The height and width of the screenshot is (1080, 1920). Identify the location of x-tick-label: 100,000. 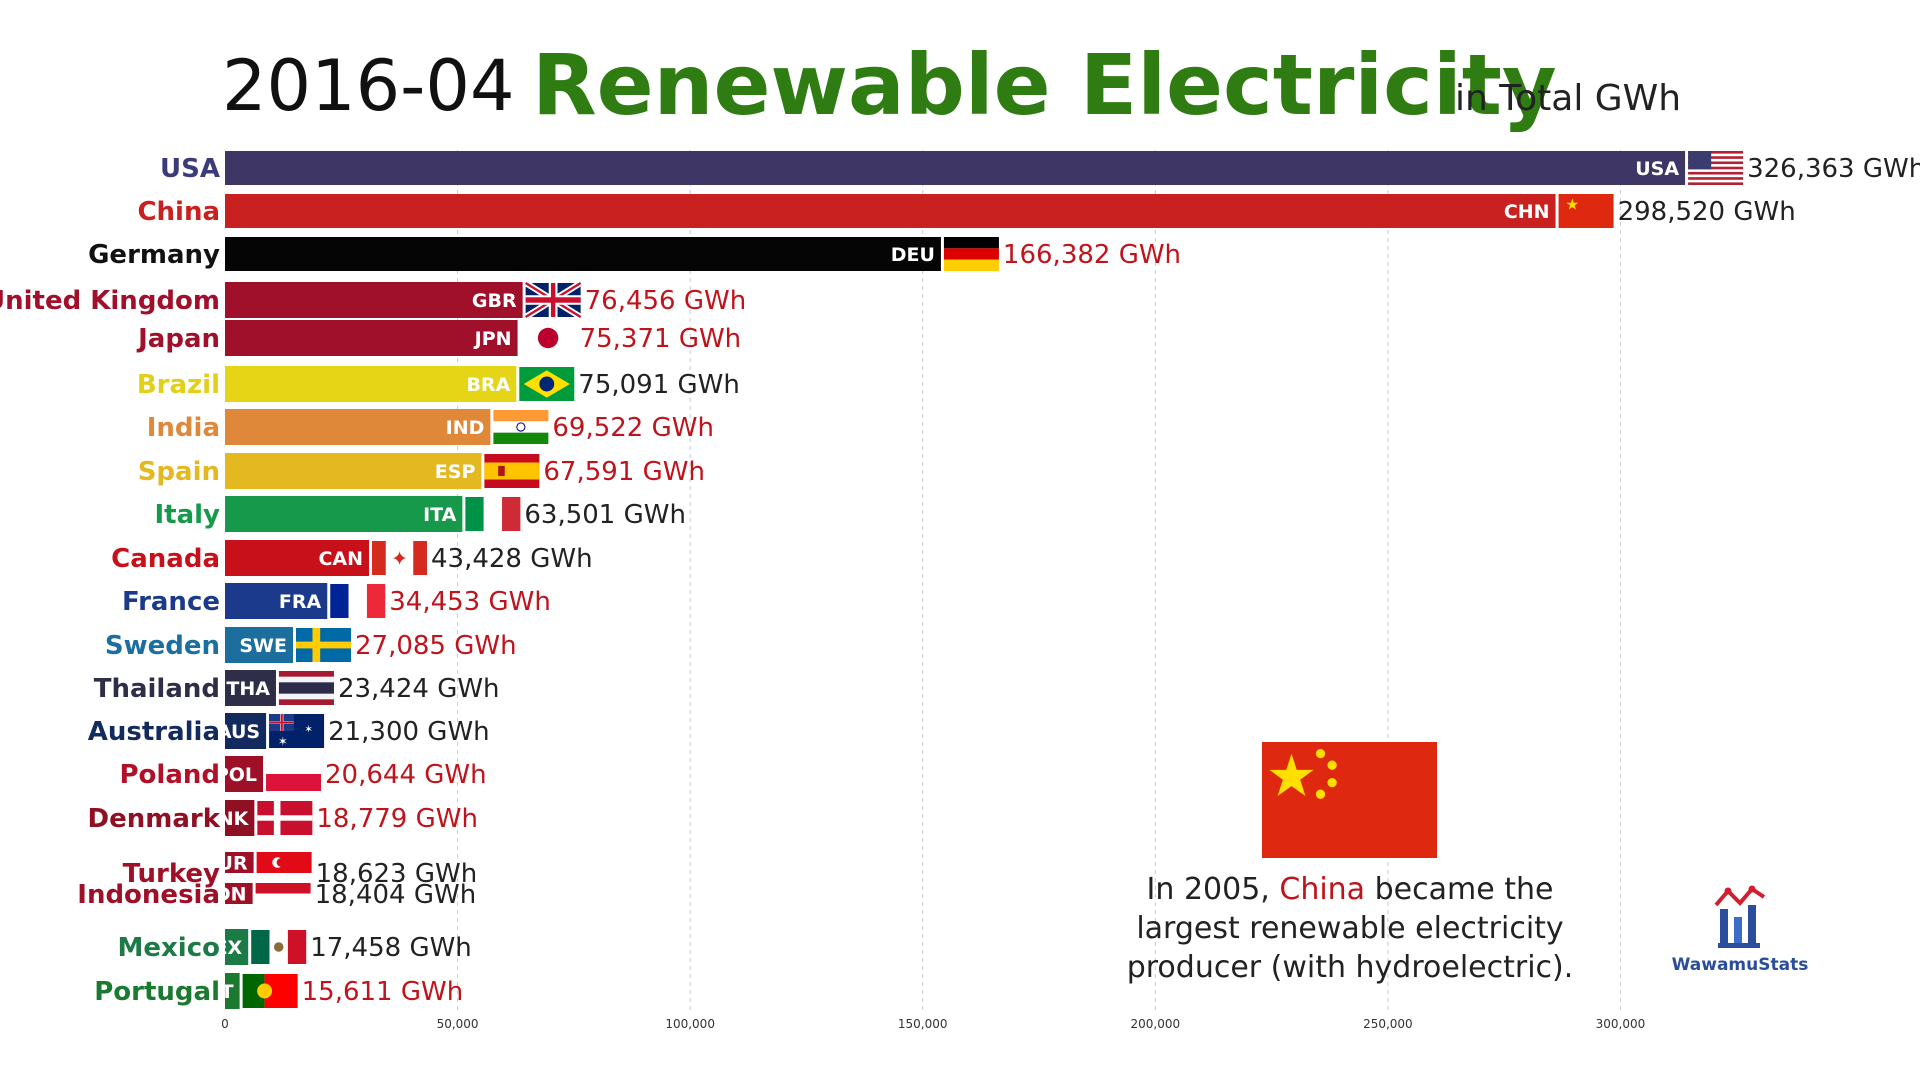
(690, 1024).